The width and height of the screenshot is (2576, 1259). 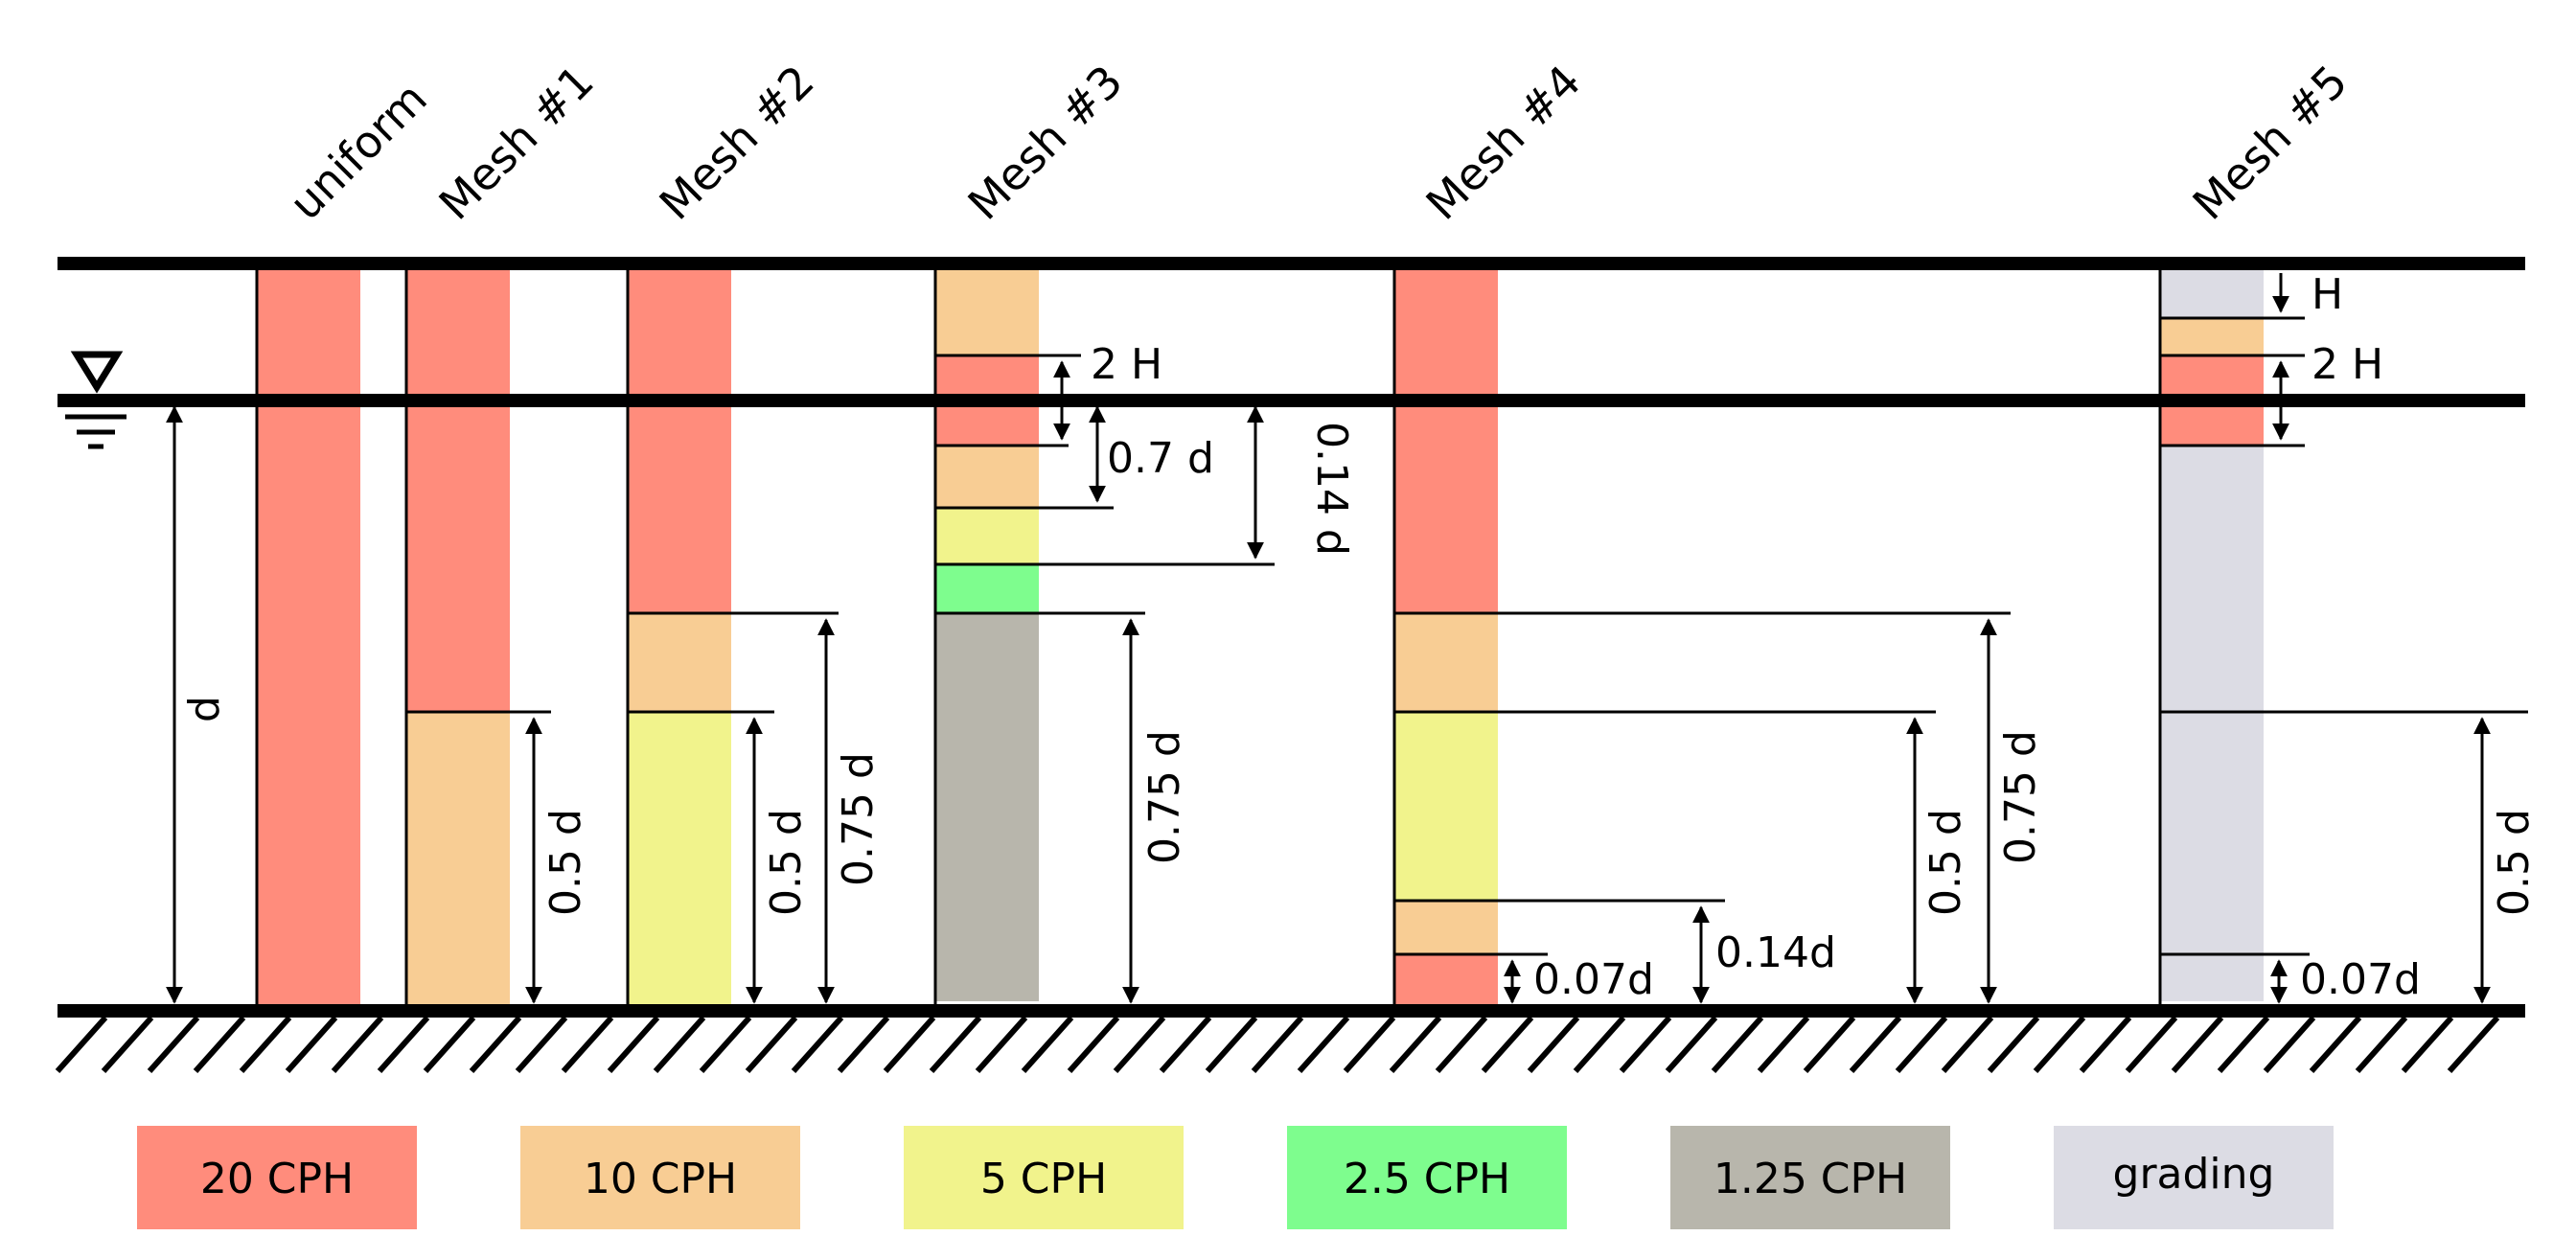 I want to click on legend-label-10cph: 10 CPH, so click(x=660, y=1179).